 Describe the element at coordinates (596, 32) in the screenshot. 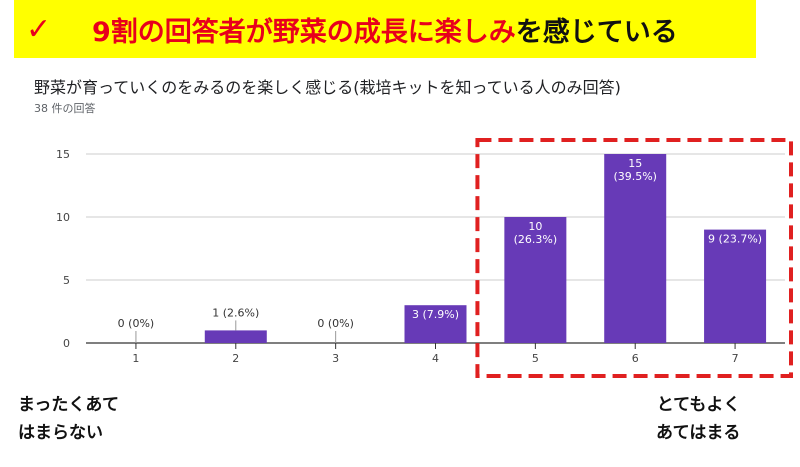

I see `headline-rest: を感じている` at that location.